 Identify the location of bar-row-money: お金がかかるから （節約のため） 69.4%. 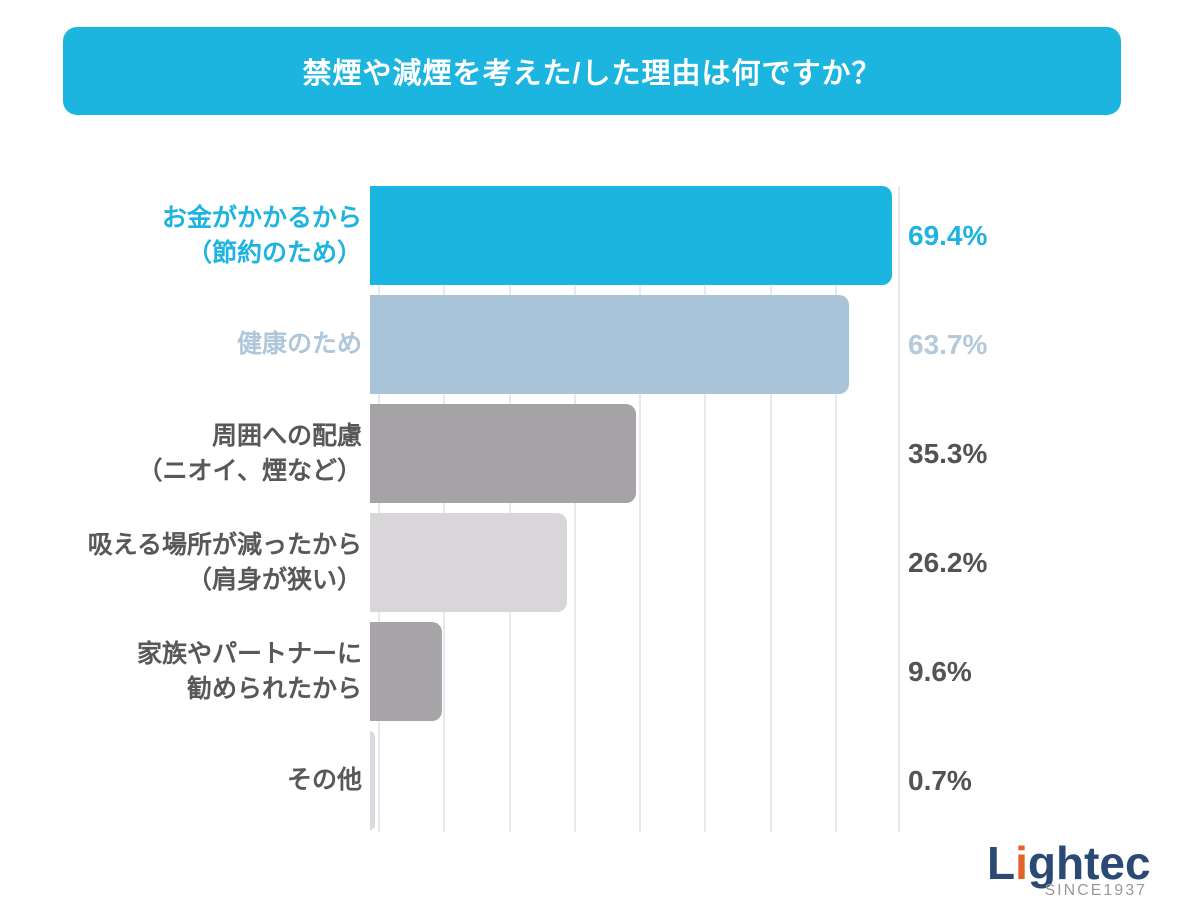
(592, 235).